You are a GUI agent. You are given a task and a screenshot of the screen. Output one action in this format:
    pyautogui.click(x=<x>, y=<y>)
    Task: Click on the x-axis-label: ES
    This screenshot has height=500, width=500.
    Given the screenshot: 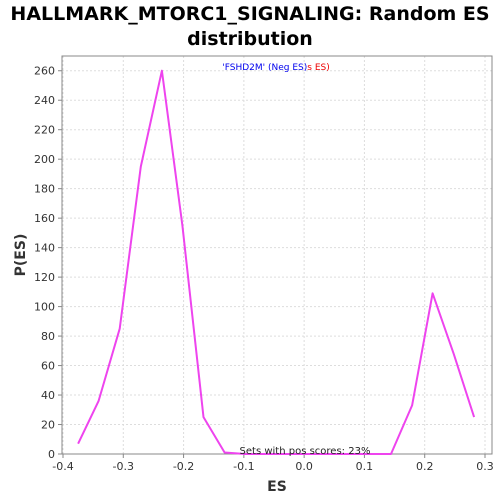 What is the action you would take?
    pyautogui.click(x=277, y=487)
    